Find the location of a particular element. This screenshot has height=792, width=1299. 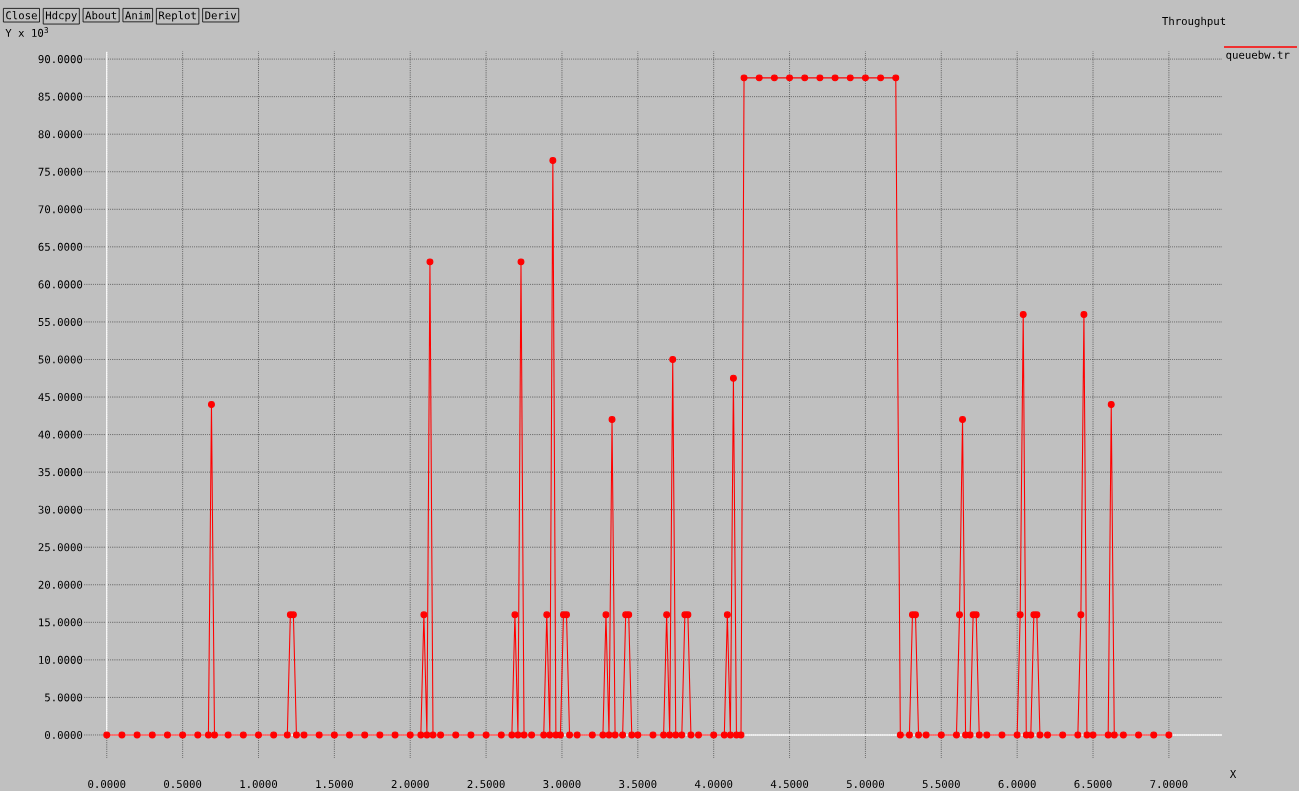

x-tick-label: 0.5000 is located at coordinates (183, 784).